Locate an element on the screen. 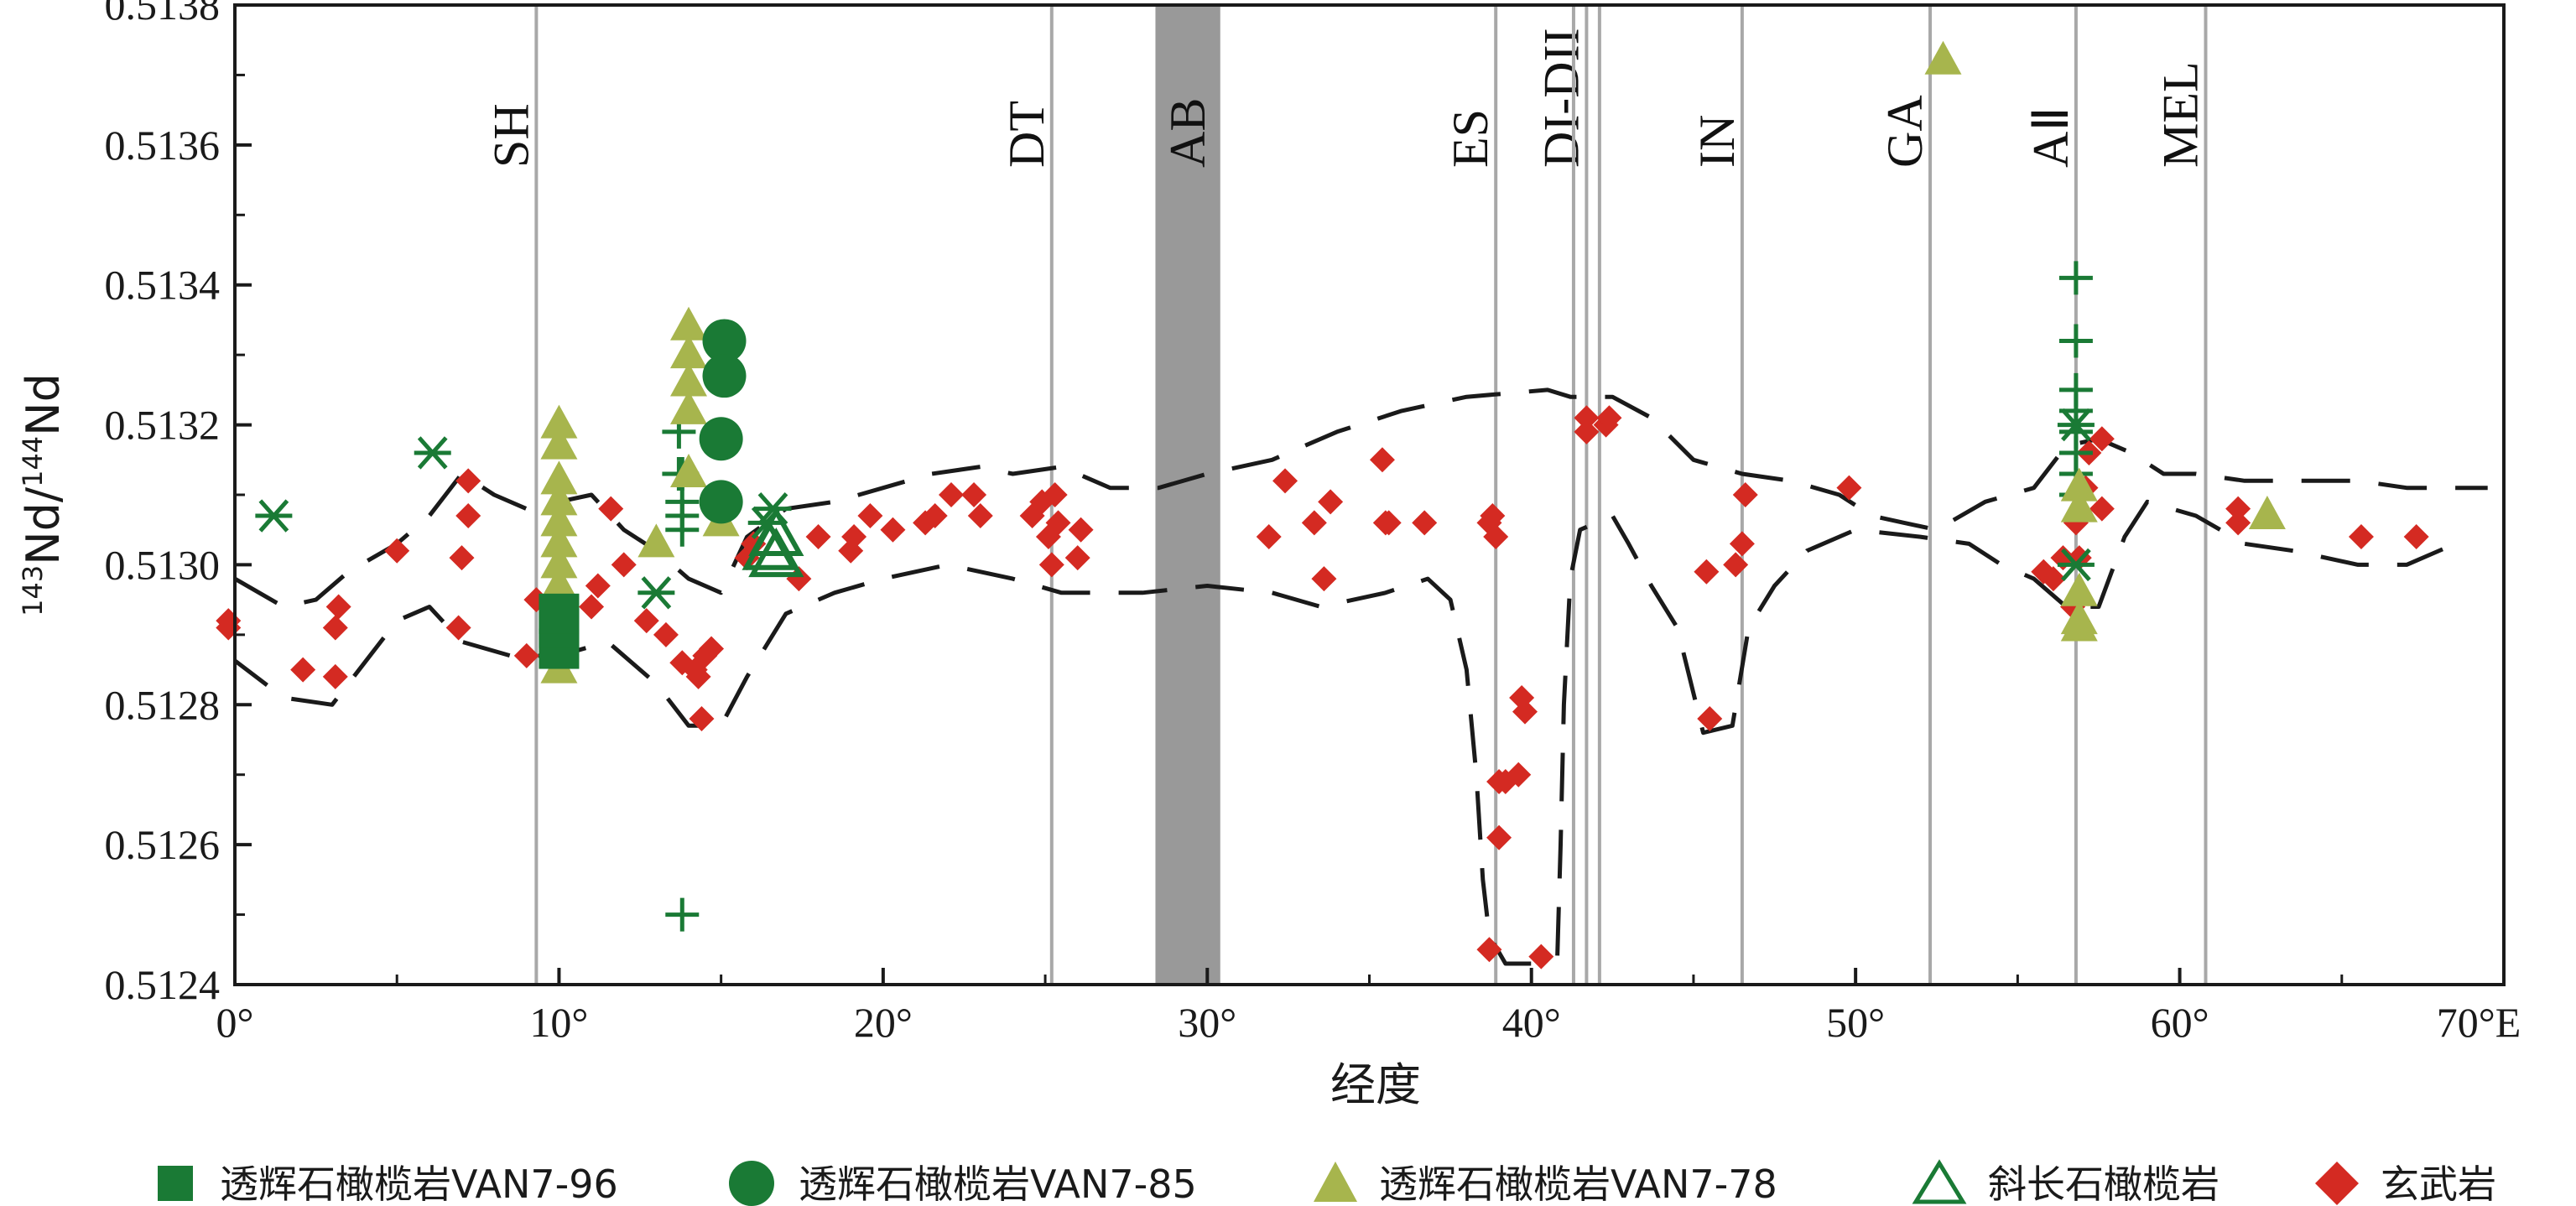 This screenshot has height=1206, width=2576. y-axis-title: 143Nd/144Nd is located at coordinates (43, 494).